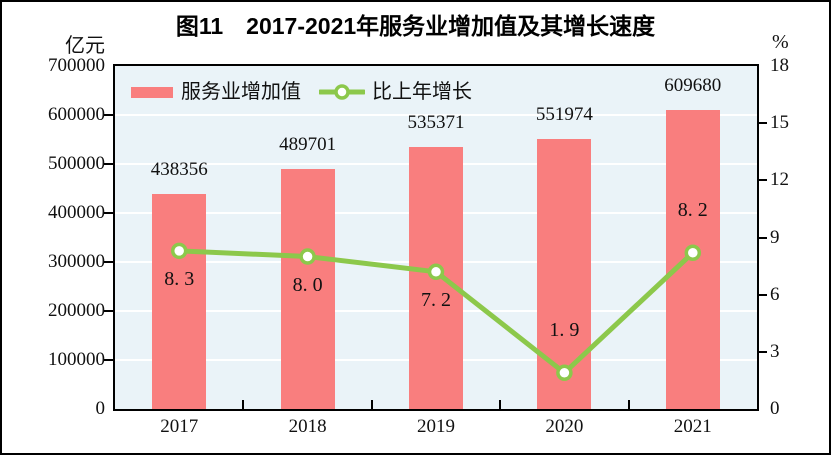 The image size is (831, 455). I want to click on bar-2020, so click(564, 273).